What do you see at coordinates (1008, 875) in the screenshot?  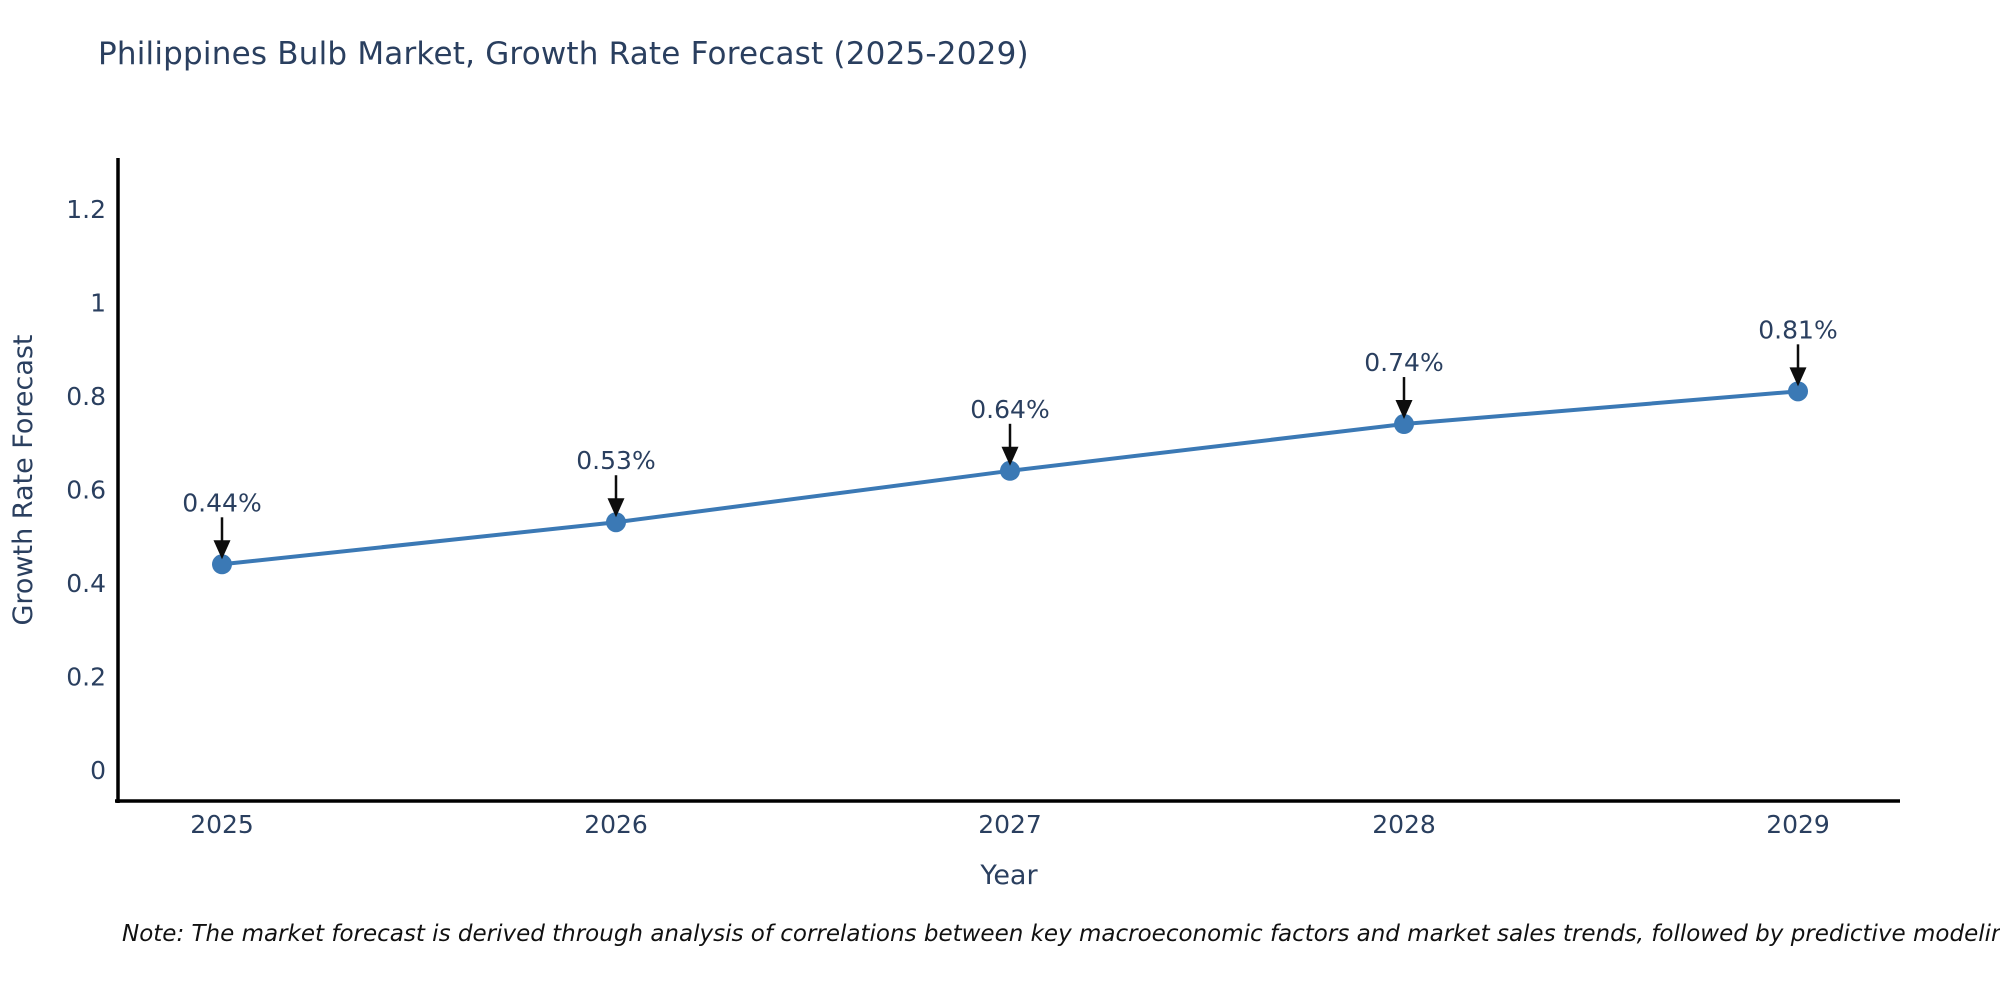 I see `x-axis-title: Year` at bounding box center [1008, 875].